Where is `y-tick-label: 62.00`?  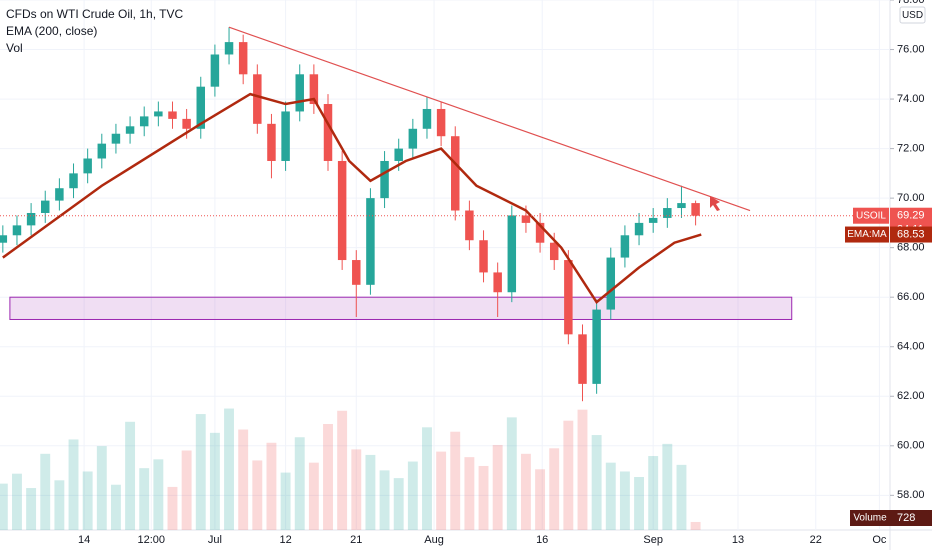 y-tick-label: 62.00 is located at coordinates (911, 396).